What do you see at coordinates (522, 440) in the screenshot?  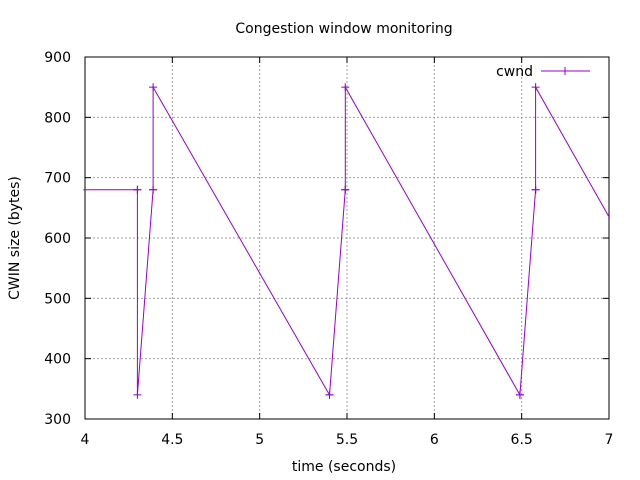 I see `x-tick-label: 6.5` at bounding box center [522, 440].